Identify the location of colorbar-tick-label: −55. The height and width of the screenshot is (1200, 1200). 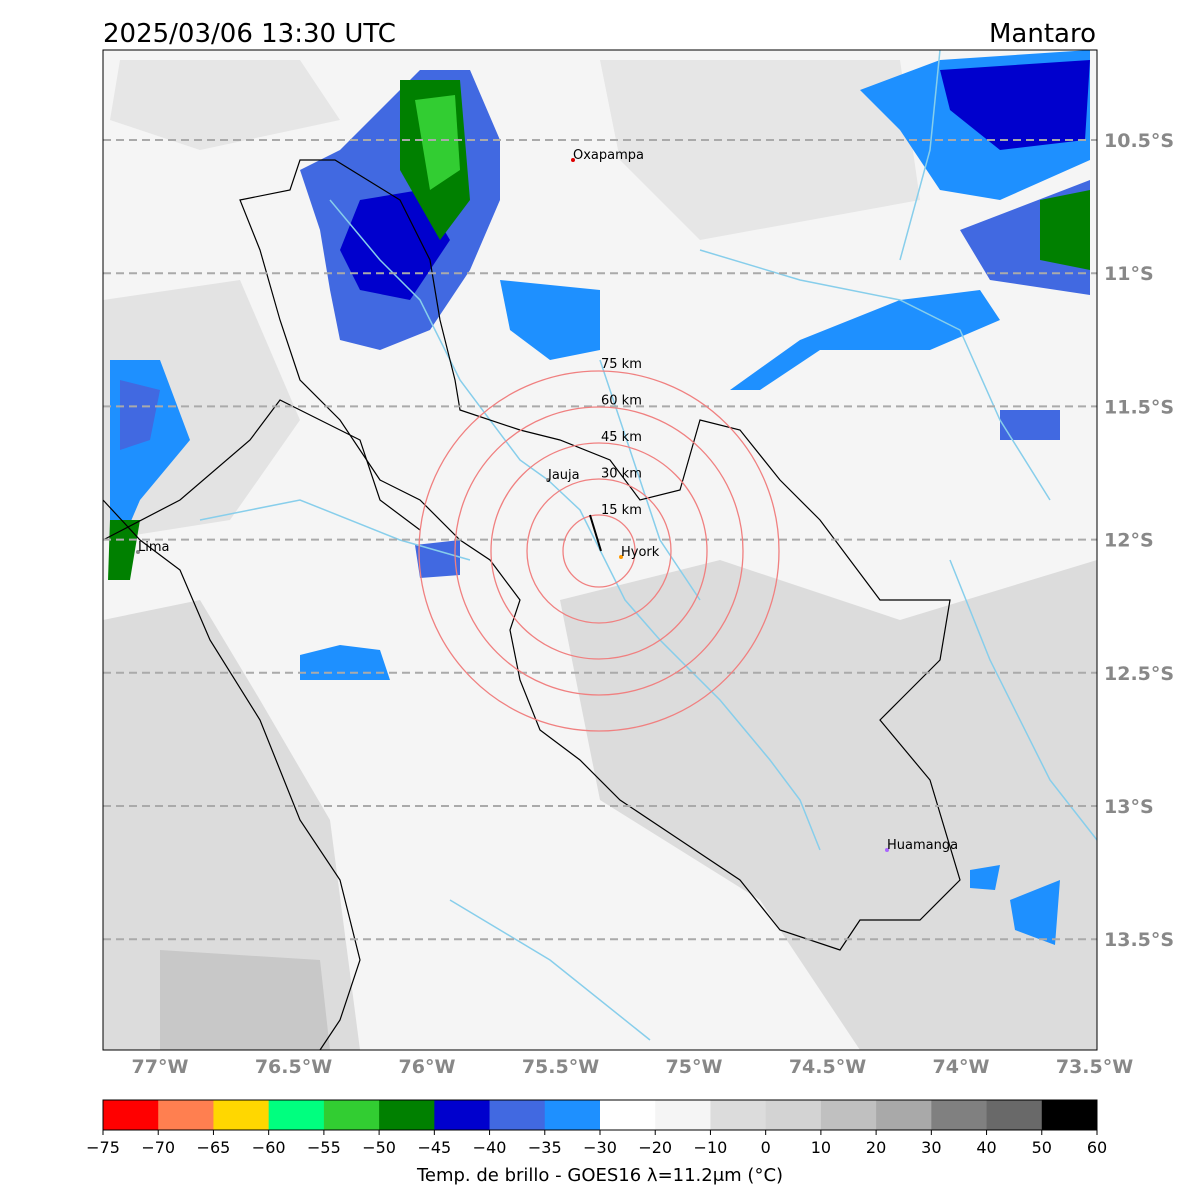
(324, 1147).